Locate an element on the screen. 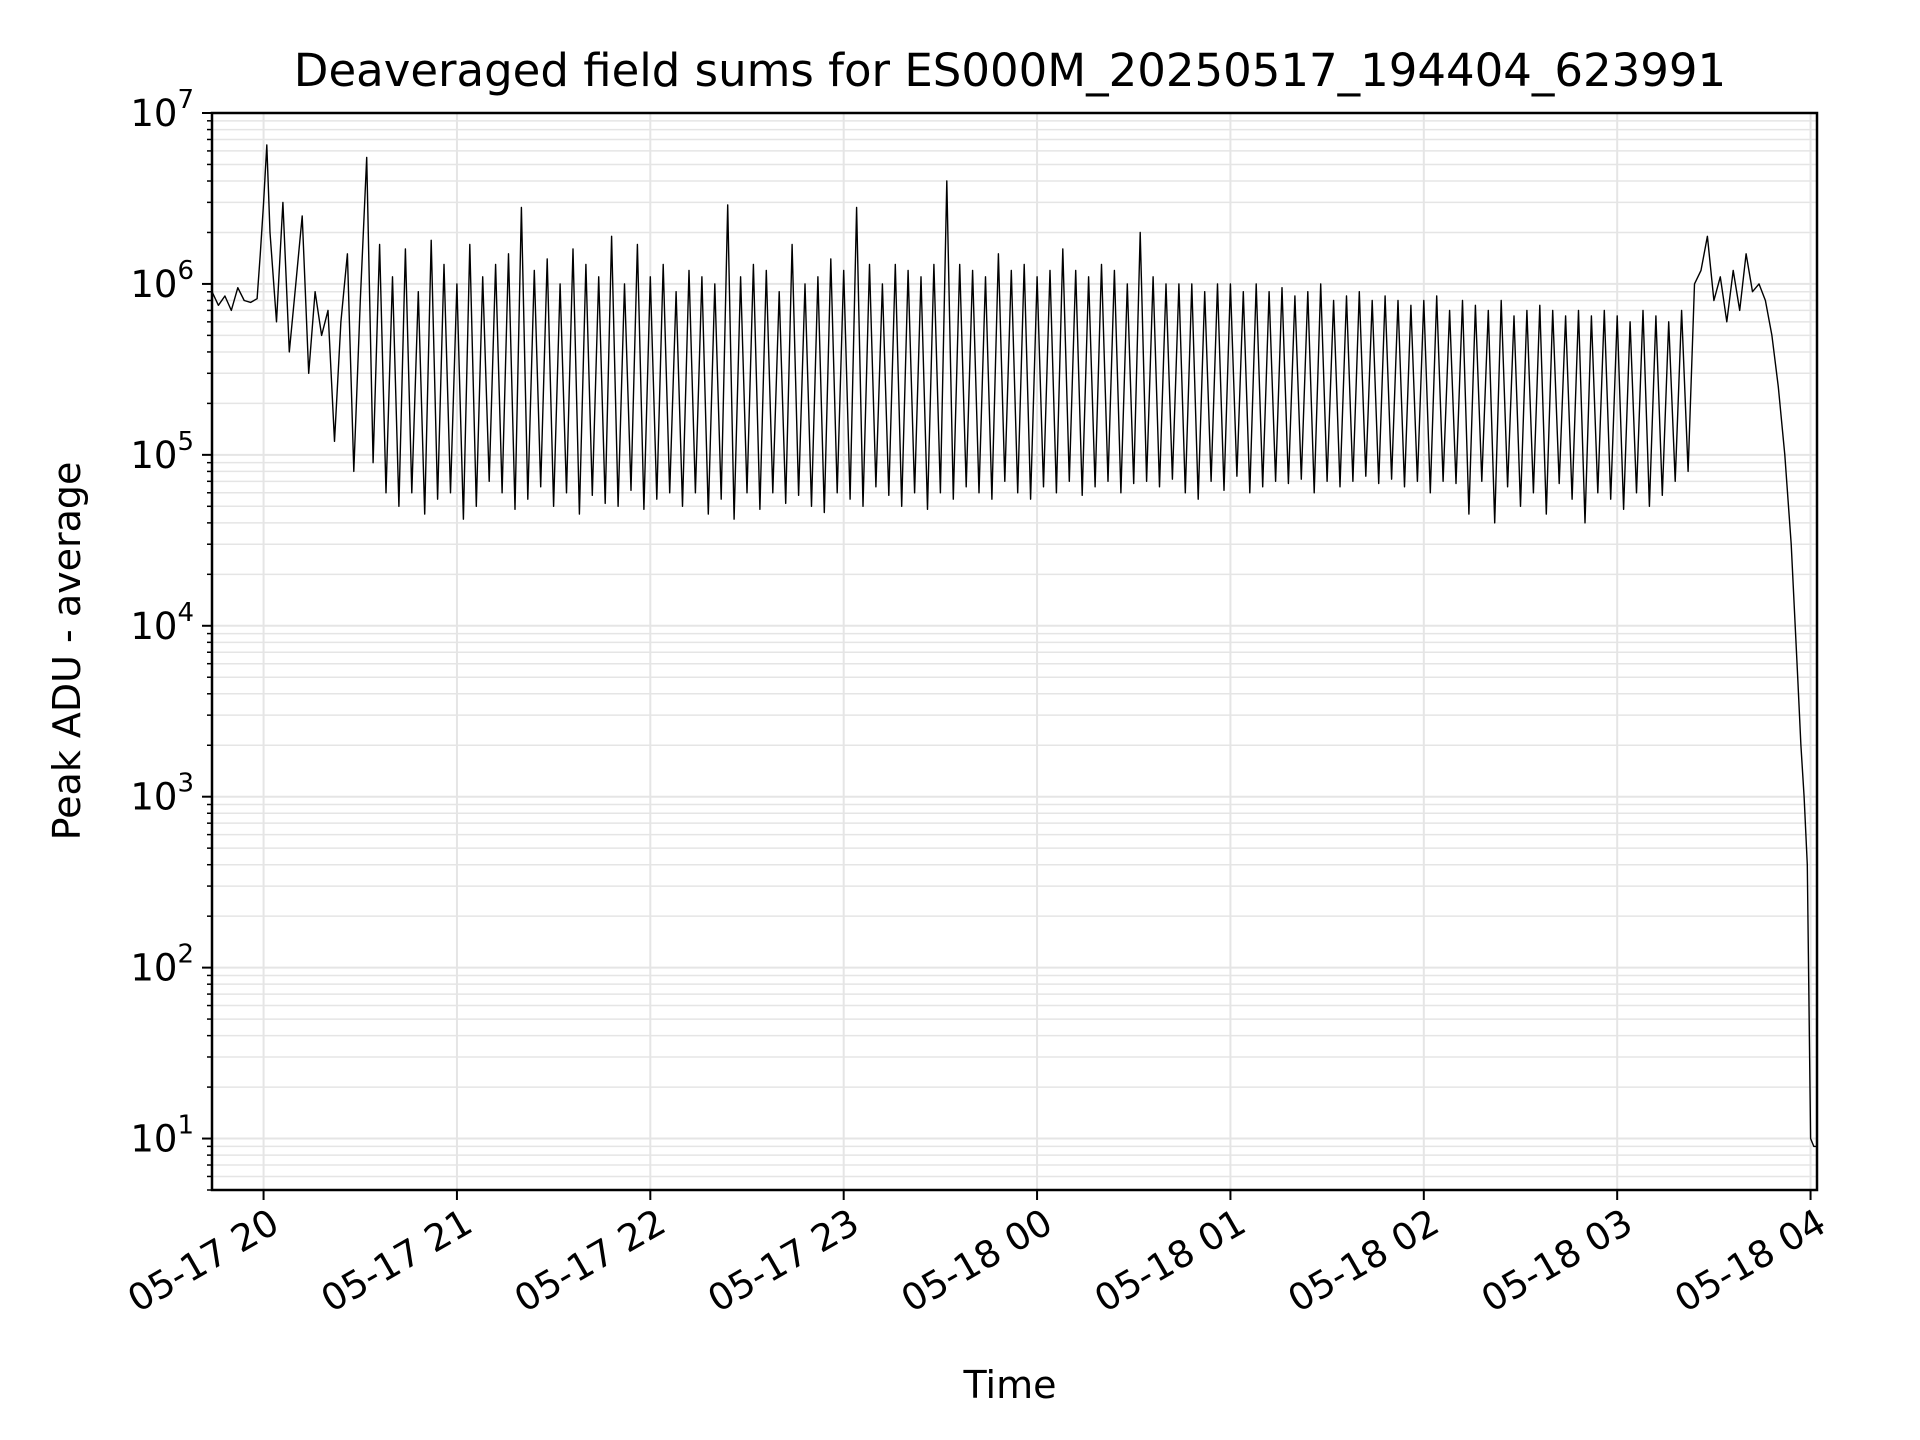 The width and height of the screenshot is (1920, 1440). y-tick-label: 10¹ is located at coordinates (162, 1136).